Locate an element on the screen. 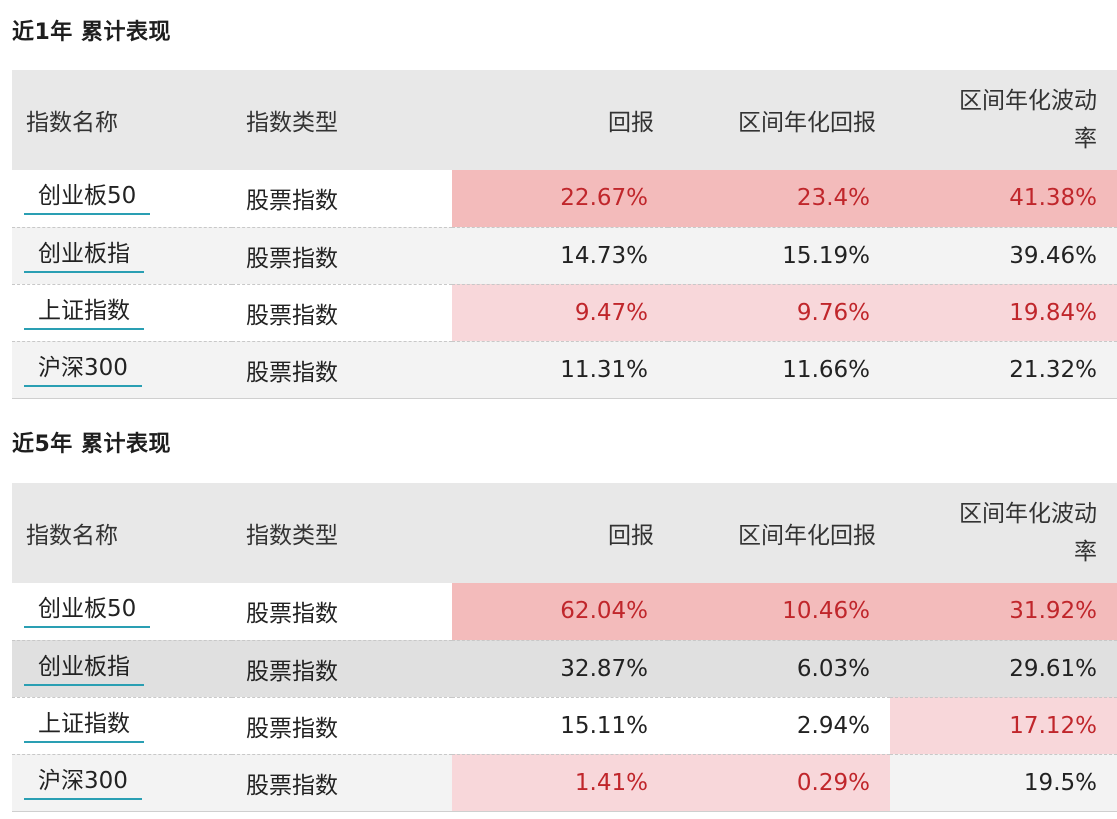  annualized-return-value: 9.76% is located at coordinates (779, 313).